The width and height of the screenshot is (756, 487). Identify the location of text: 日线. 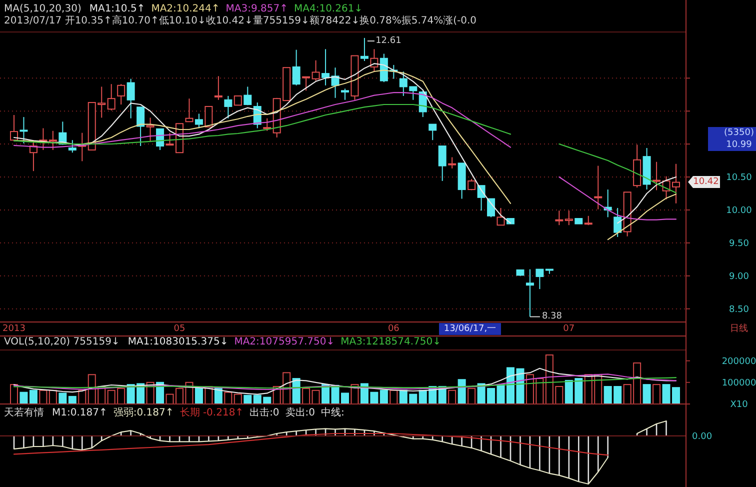
(739, 328).